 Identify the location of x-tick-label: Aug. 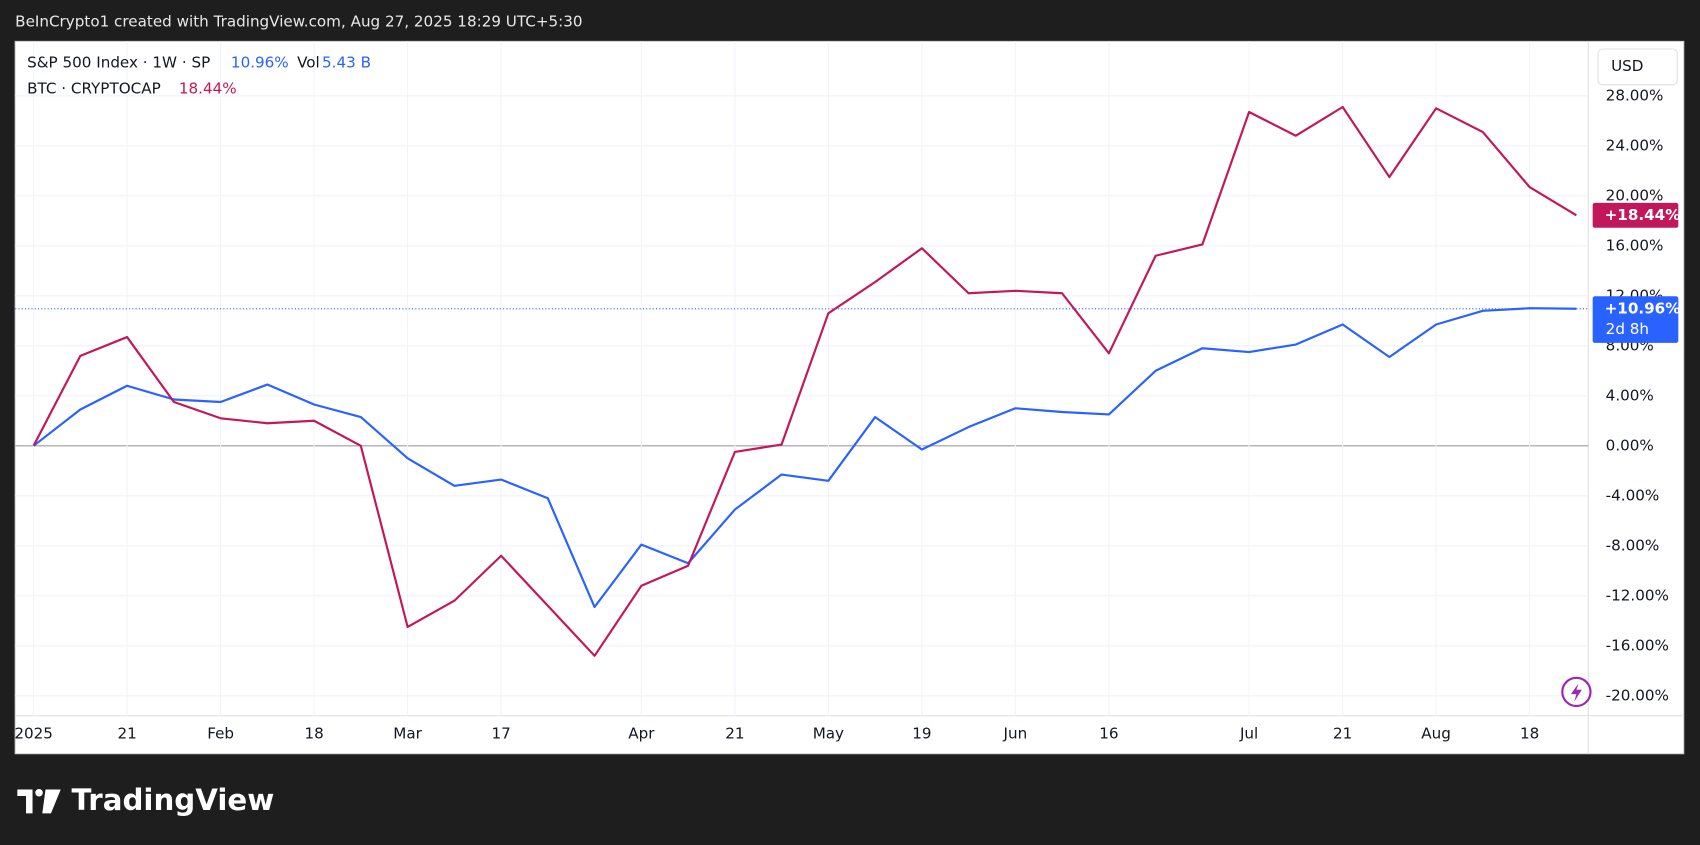
(1436, 734).